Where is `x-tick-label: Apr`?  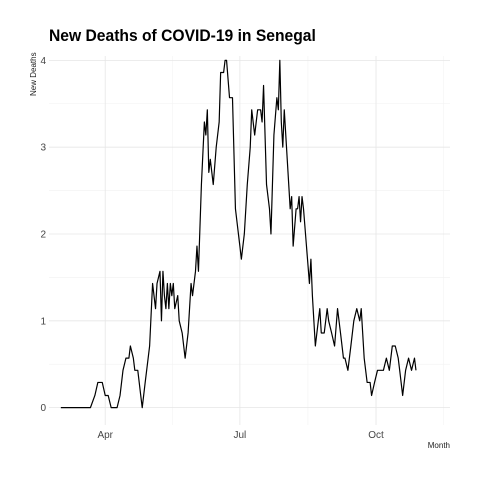
x-tick-label: Apr is located at coordinates (105, 435).